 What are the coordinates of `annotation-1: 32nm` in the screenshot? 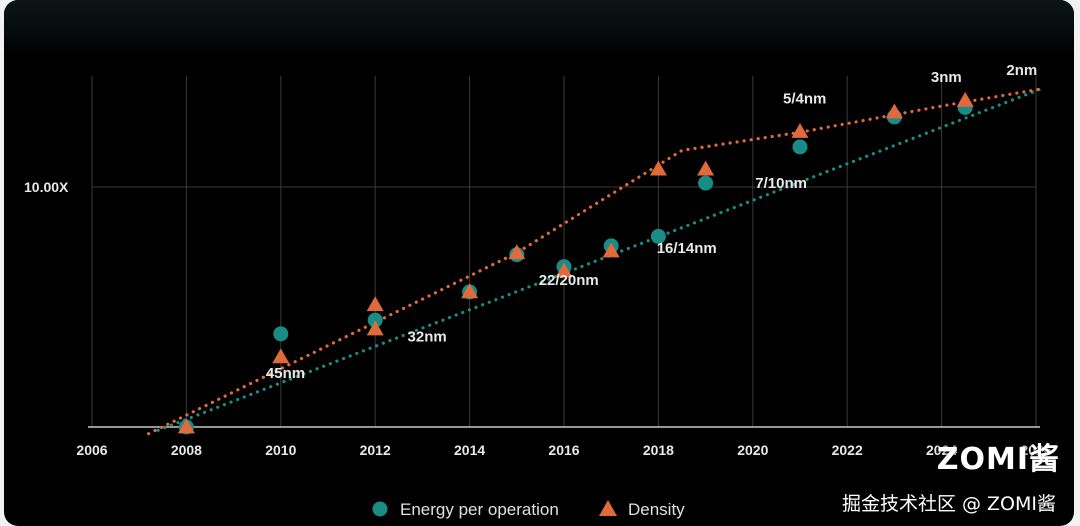 It's located at (427, 337).